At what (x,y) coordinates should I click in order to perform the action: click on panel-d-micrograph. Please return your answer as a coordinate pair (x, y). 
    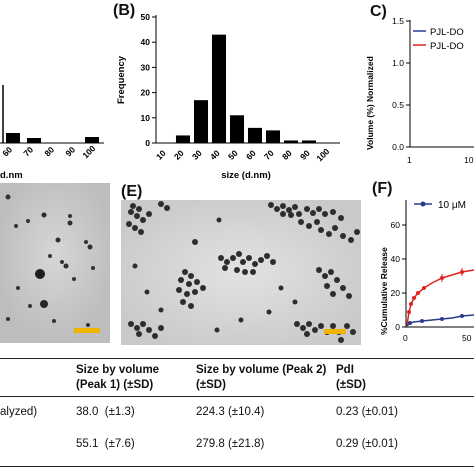
    Looking at the image, I should click on (55, 263).